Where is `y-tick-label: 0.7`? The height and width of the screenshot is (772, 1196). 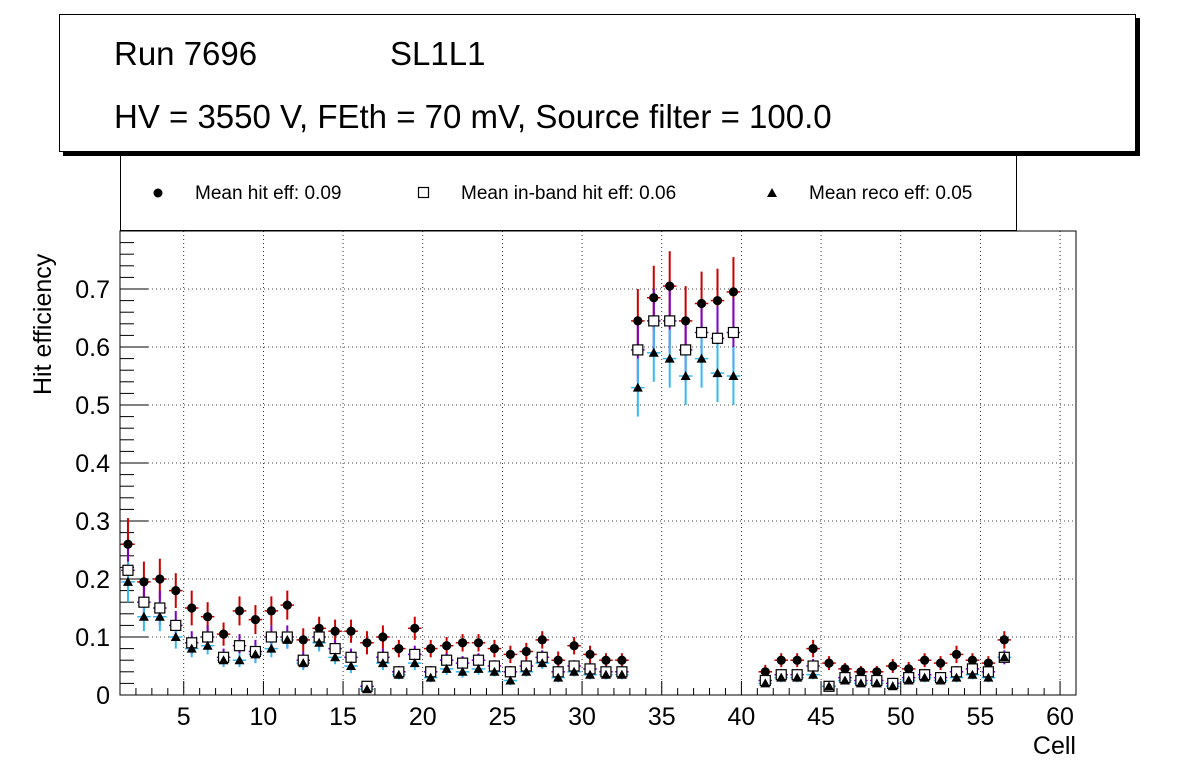
y-tick-label: 0.7 is located at coordinates (92, 290).